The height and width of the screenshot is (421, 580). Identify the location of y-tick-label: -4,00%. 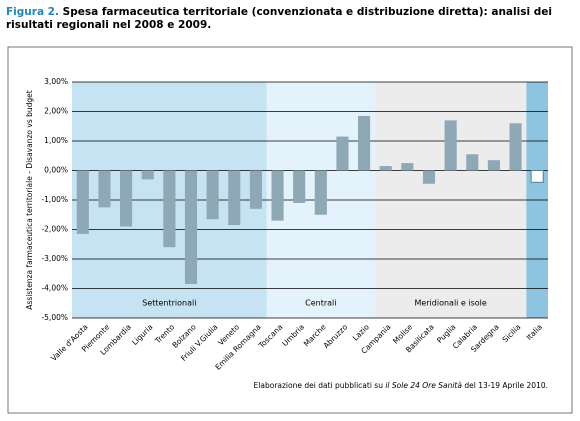
(54, 288).